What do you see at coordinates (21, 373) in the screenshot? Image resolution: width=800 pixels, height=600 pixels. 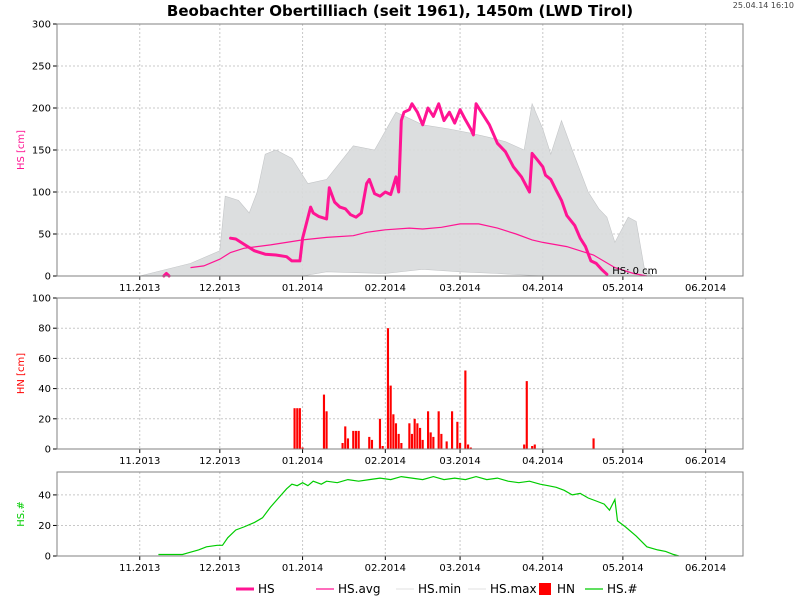 I see `y-axis-label: HN [cm]` at bounding box center [21, 373].